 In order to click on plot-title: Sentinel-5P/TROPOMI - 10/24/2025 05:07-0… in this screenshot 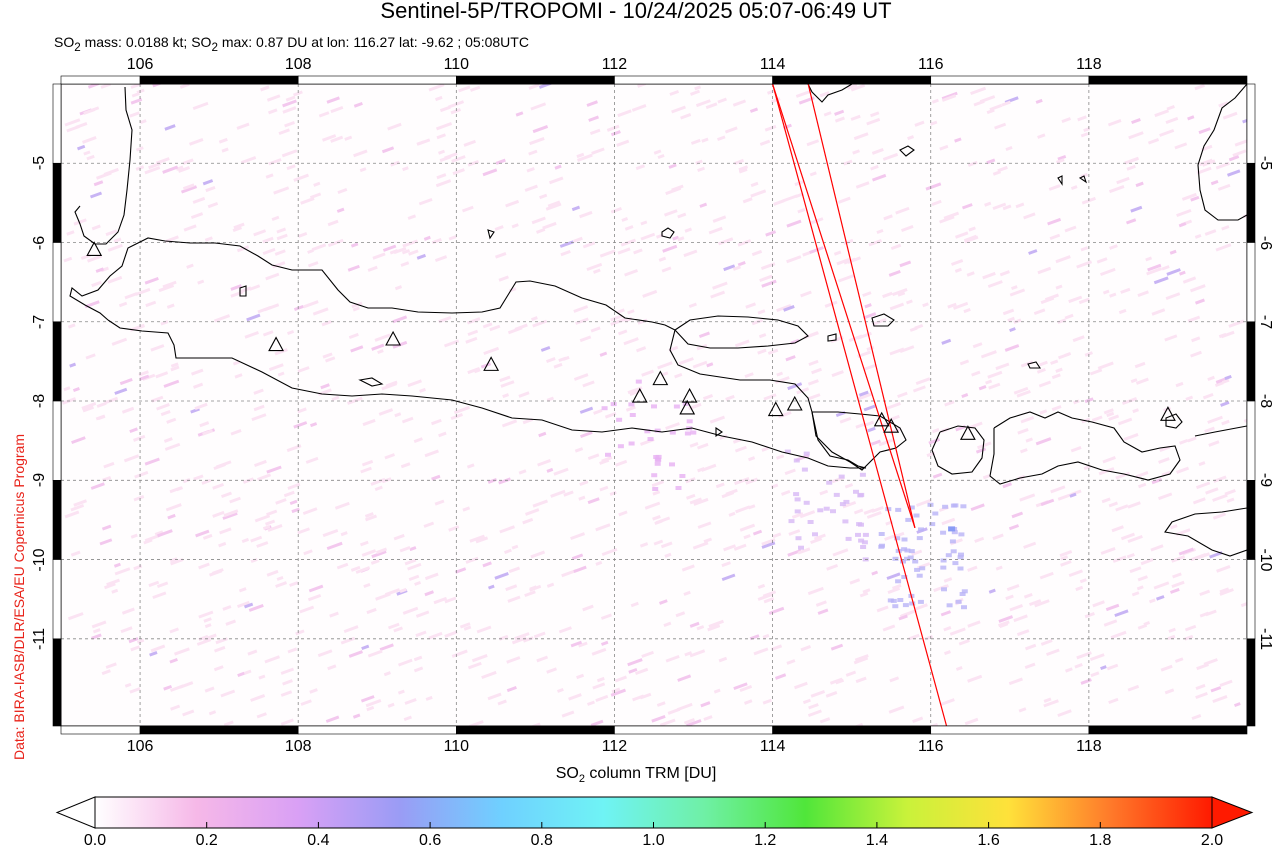, I will do `click(636, 11)`.